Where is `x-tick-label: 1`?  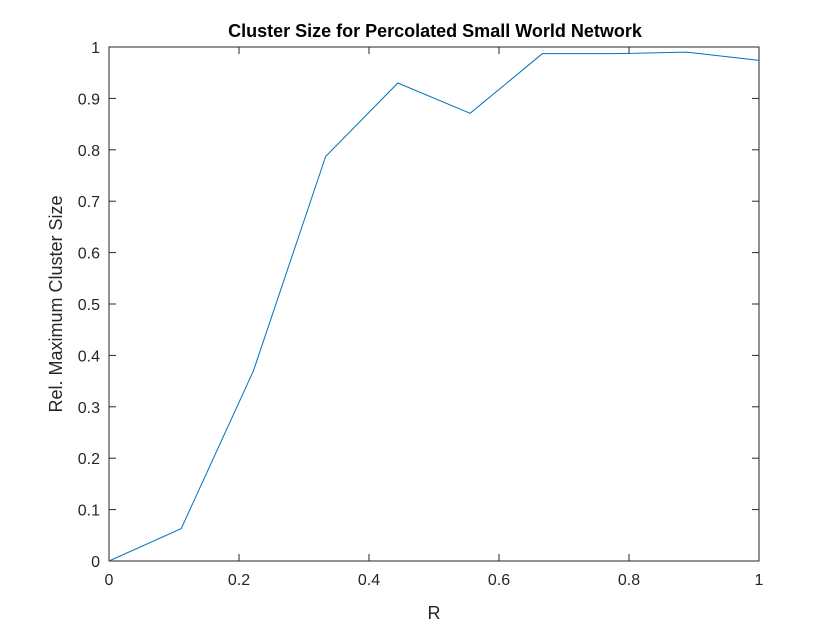 x-tick-label: 1 is located at coordinates (759, 580).